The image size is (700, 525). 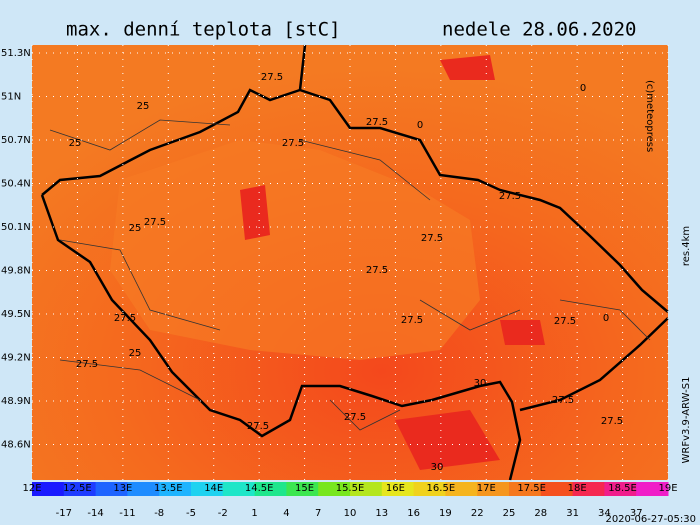 What do you see at coordinates (16, 401) in the screenshot?
I see `lat-label: 48.9N` at bounding box center [16, 401].